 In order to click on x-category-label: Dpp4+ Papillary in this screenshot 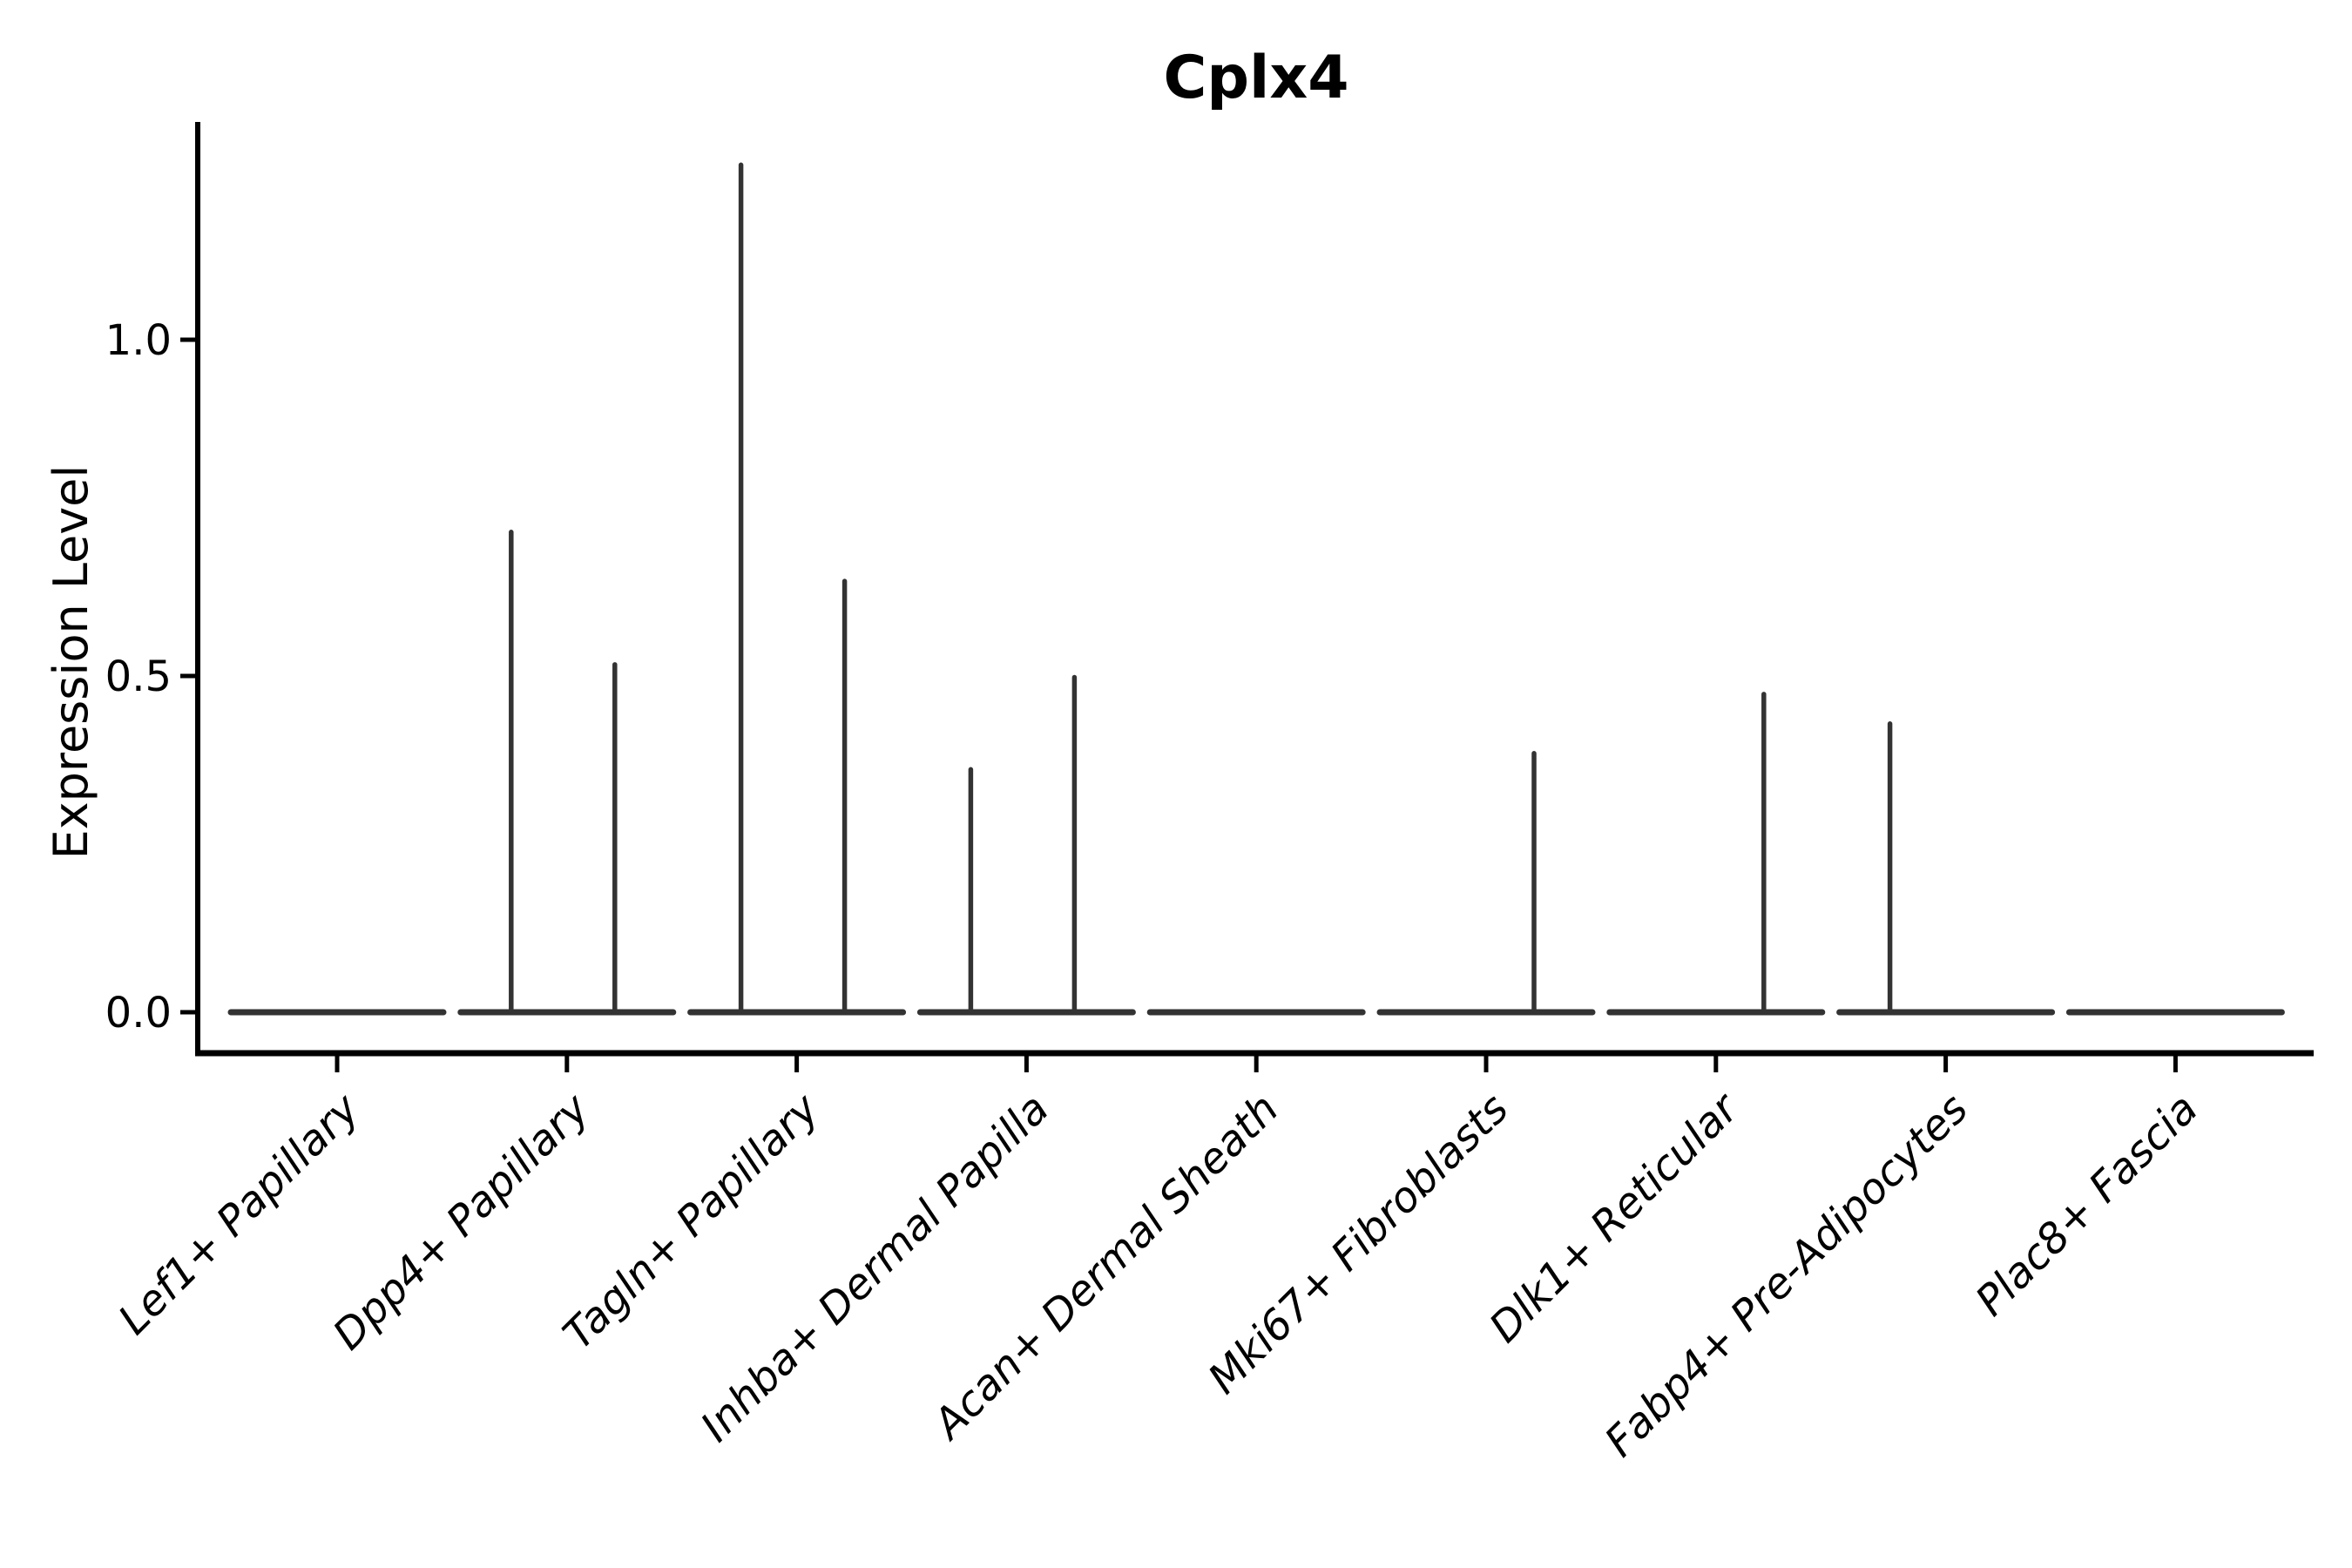, I will do `click(461, 1221)`.